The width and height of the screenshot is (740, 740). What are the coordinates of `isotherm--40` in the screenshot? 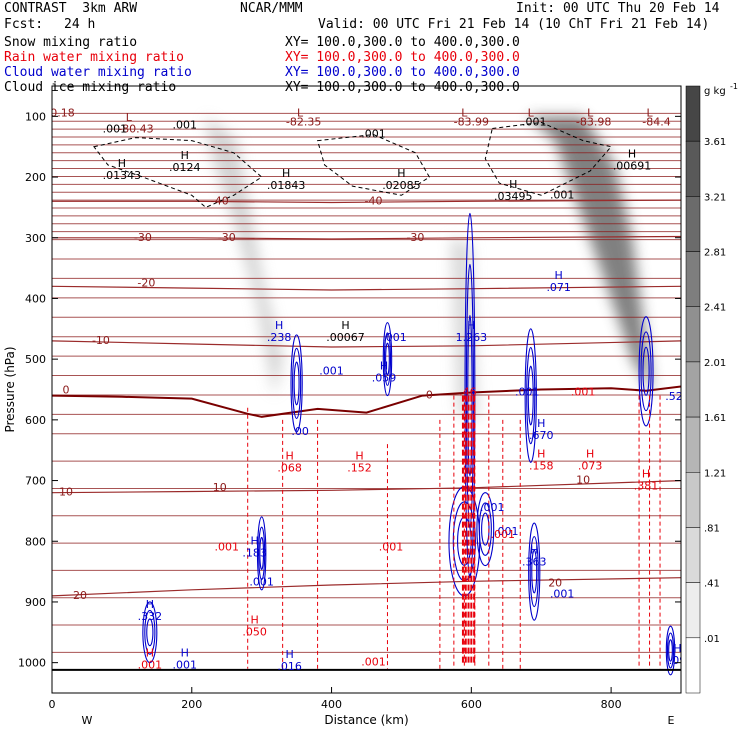 It's located at (366, 201).